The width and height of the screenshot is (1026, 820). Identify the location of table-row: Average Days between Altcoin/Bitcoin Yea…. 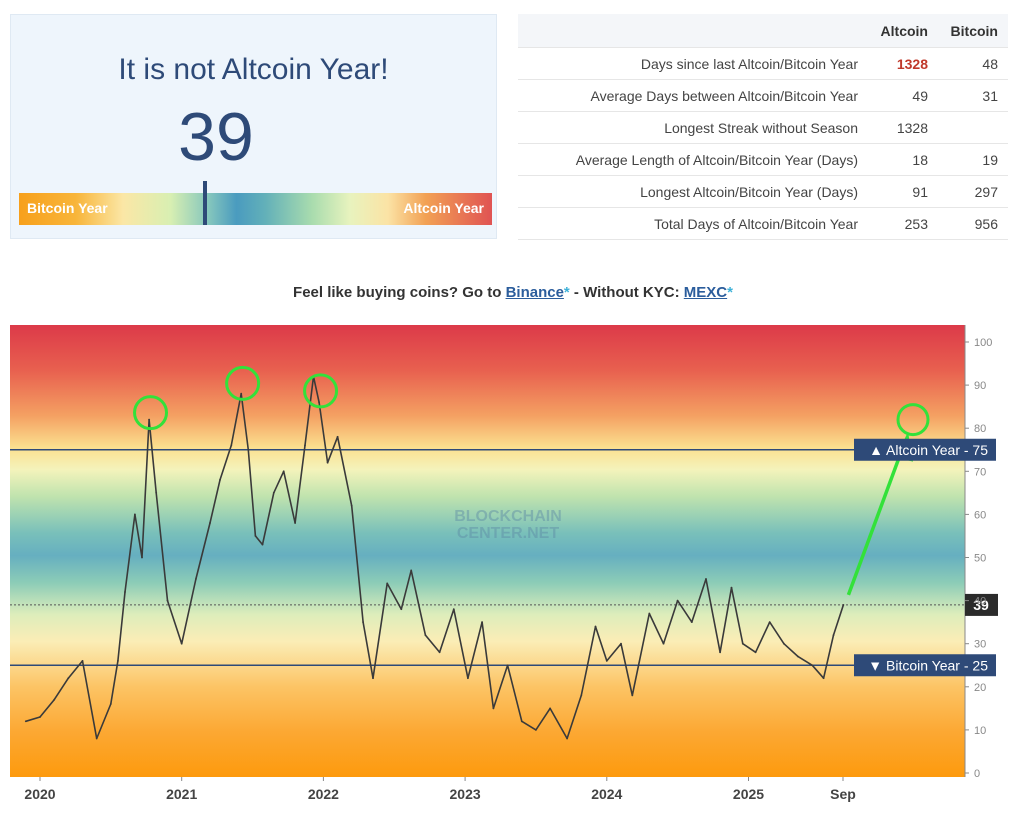
(763, 95).